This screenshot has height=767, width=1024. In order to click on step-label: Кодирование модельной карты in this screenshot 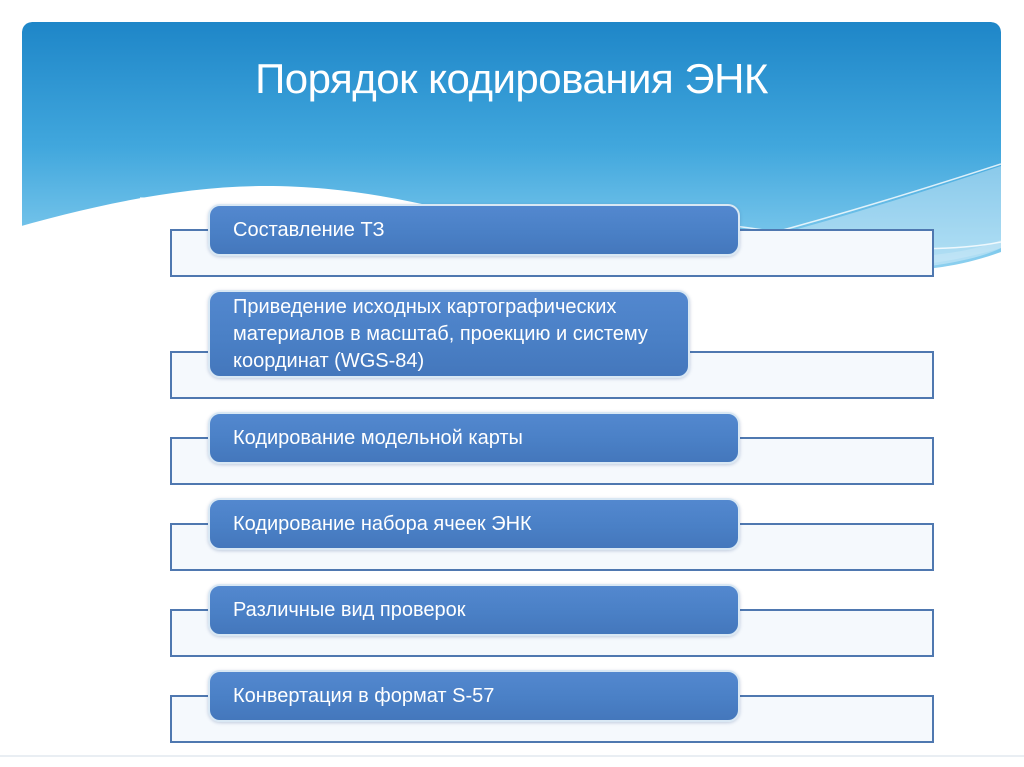, I will do `click(378, 437)`.